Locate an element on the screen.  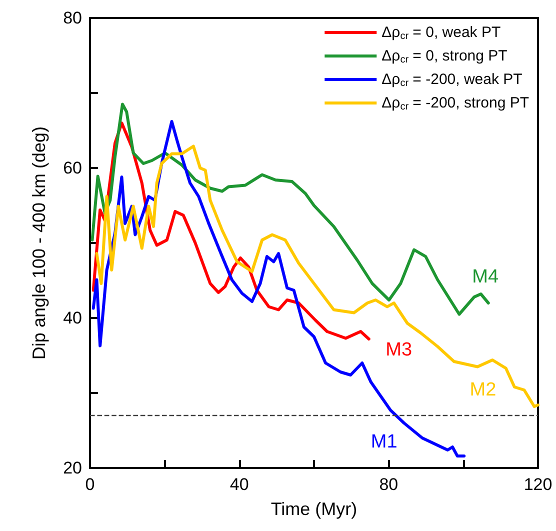
x-tick-label: 80 is located at coordinates (388, 484).